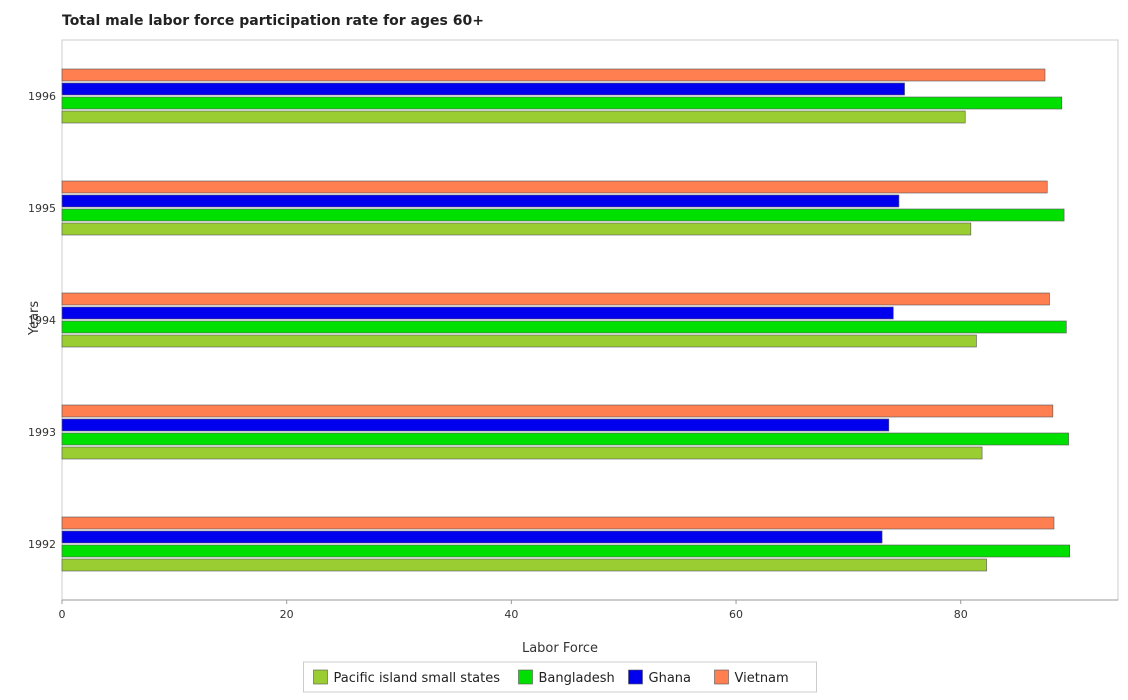 Image resolution: width=1128 pixels, height=700 pixels. Describe the element at coordinates (472, 537) in the screenshot. I see `bar-ghana-1992` at that location.